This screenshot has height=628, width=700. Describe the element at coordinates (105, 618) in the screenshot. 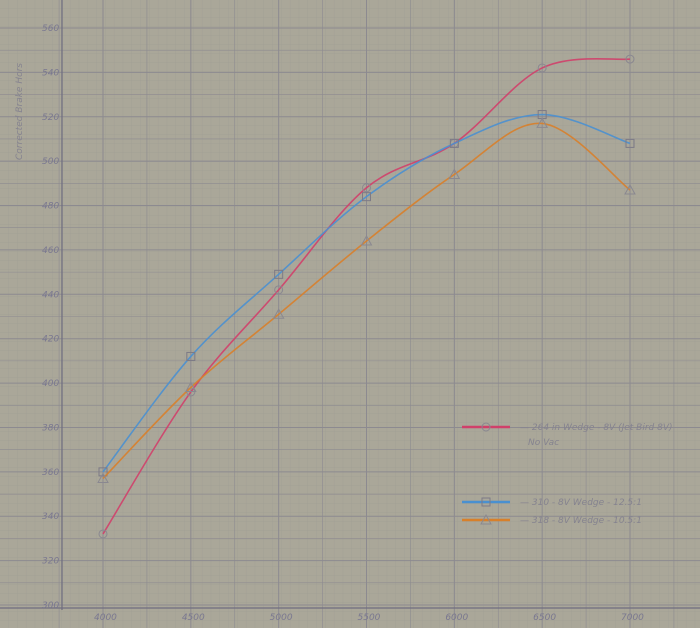

I see `x-tick-label: 4000` at that location.